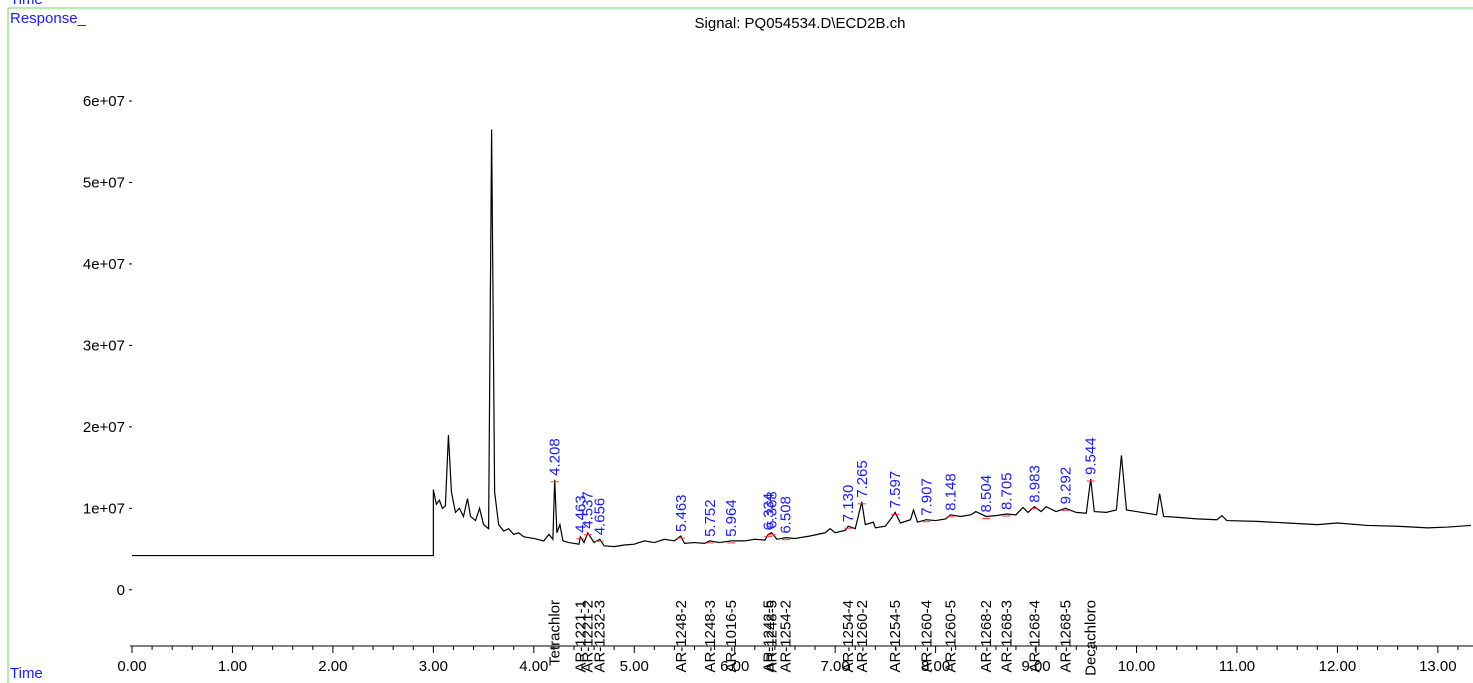 The width and height of the screenshot is (1473, 683). I want to click on peak-label: 7.265, so click(862, 479).